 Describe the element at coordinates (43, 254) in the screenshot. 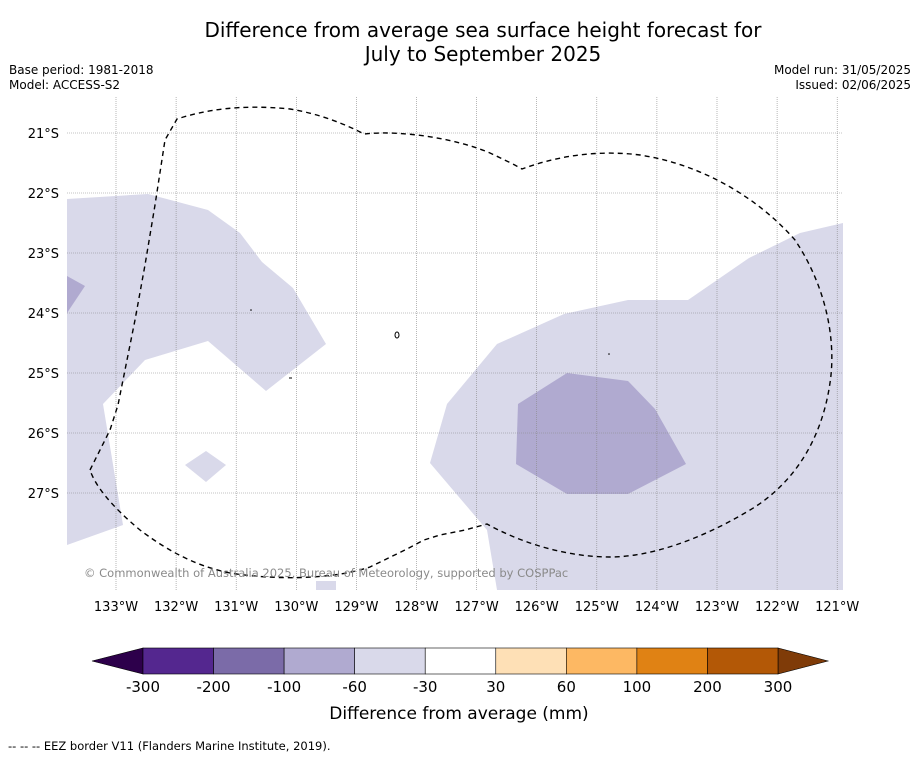

I see `lat-label: 23°S` at that location.